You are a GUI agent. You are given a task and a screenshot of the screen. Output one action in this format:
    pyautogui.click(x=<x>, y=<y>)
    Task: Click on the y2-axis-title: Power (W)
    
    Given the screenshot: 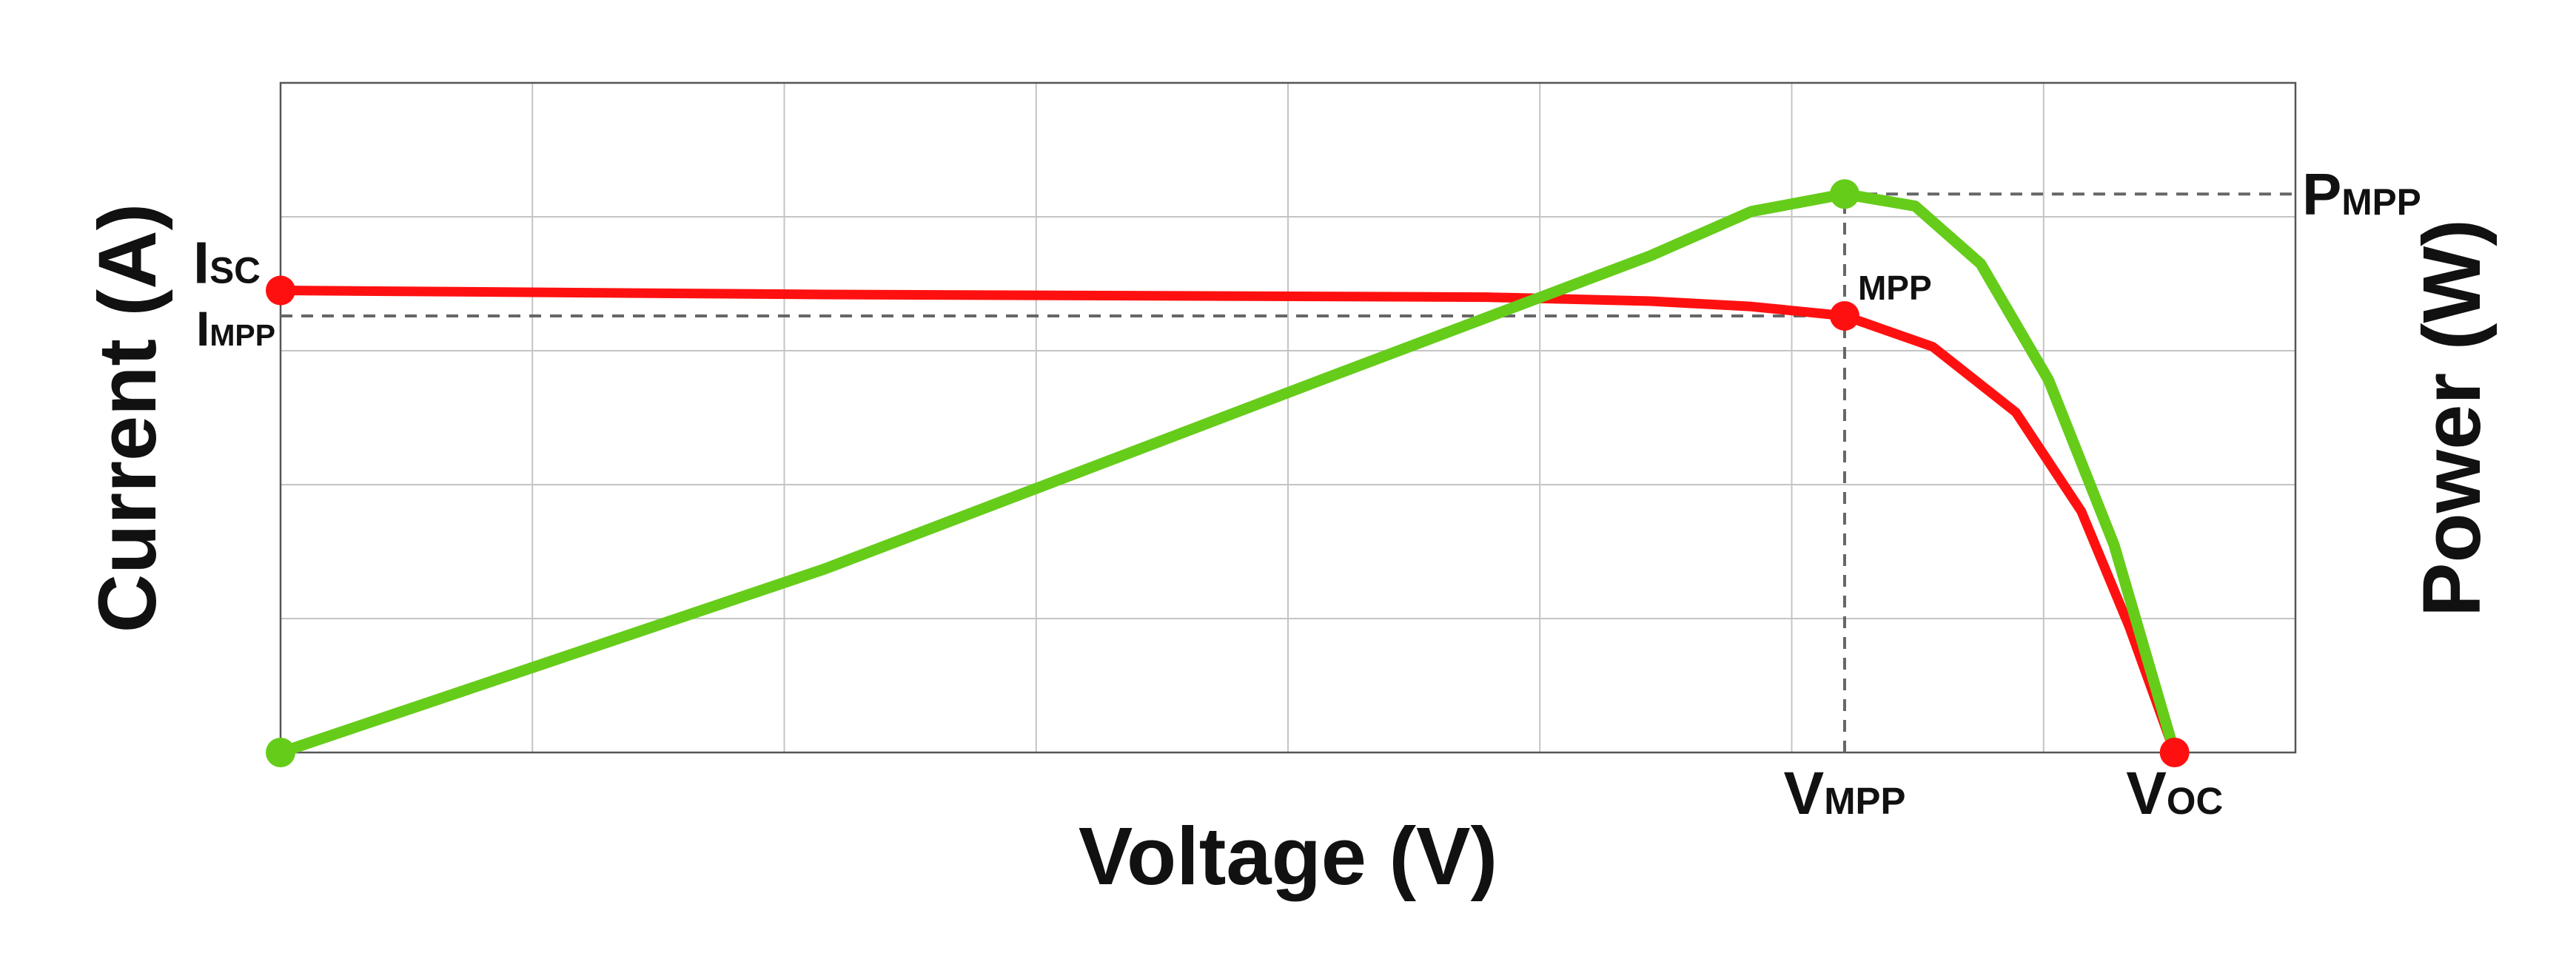 What is the action you would take?
    pyautogui.click(x=2452, y=418)
    